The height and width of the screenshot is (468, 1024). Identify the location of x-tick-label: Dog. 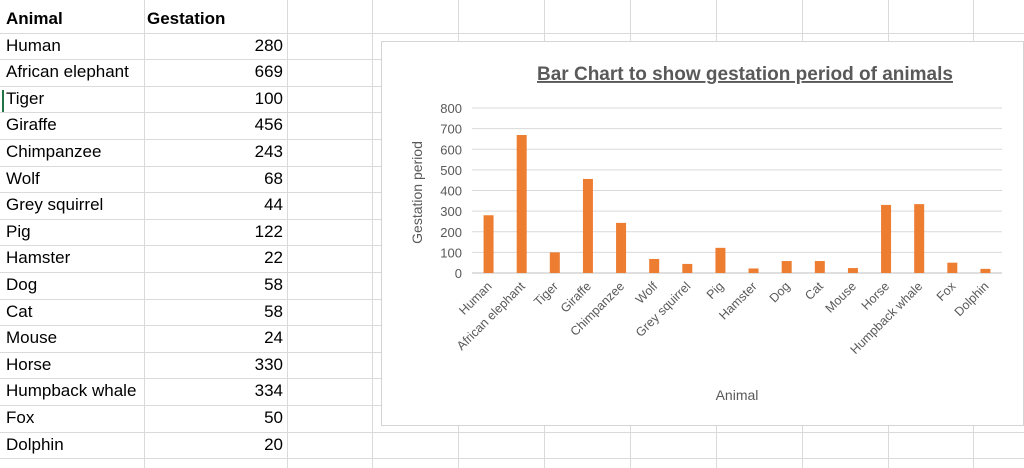
(780, 292).